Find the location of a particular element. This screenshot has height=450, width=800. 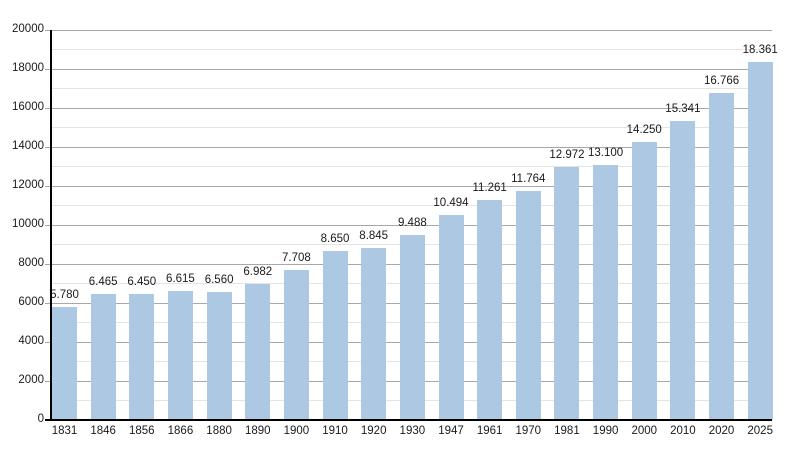

bar-value-label: 7.708 is located at coordinates (296, 257).